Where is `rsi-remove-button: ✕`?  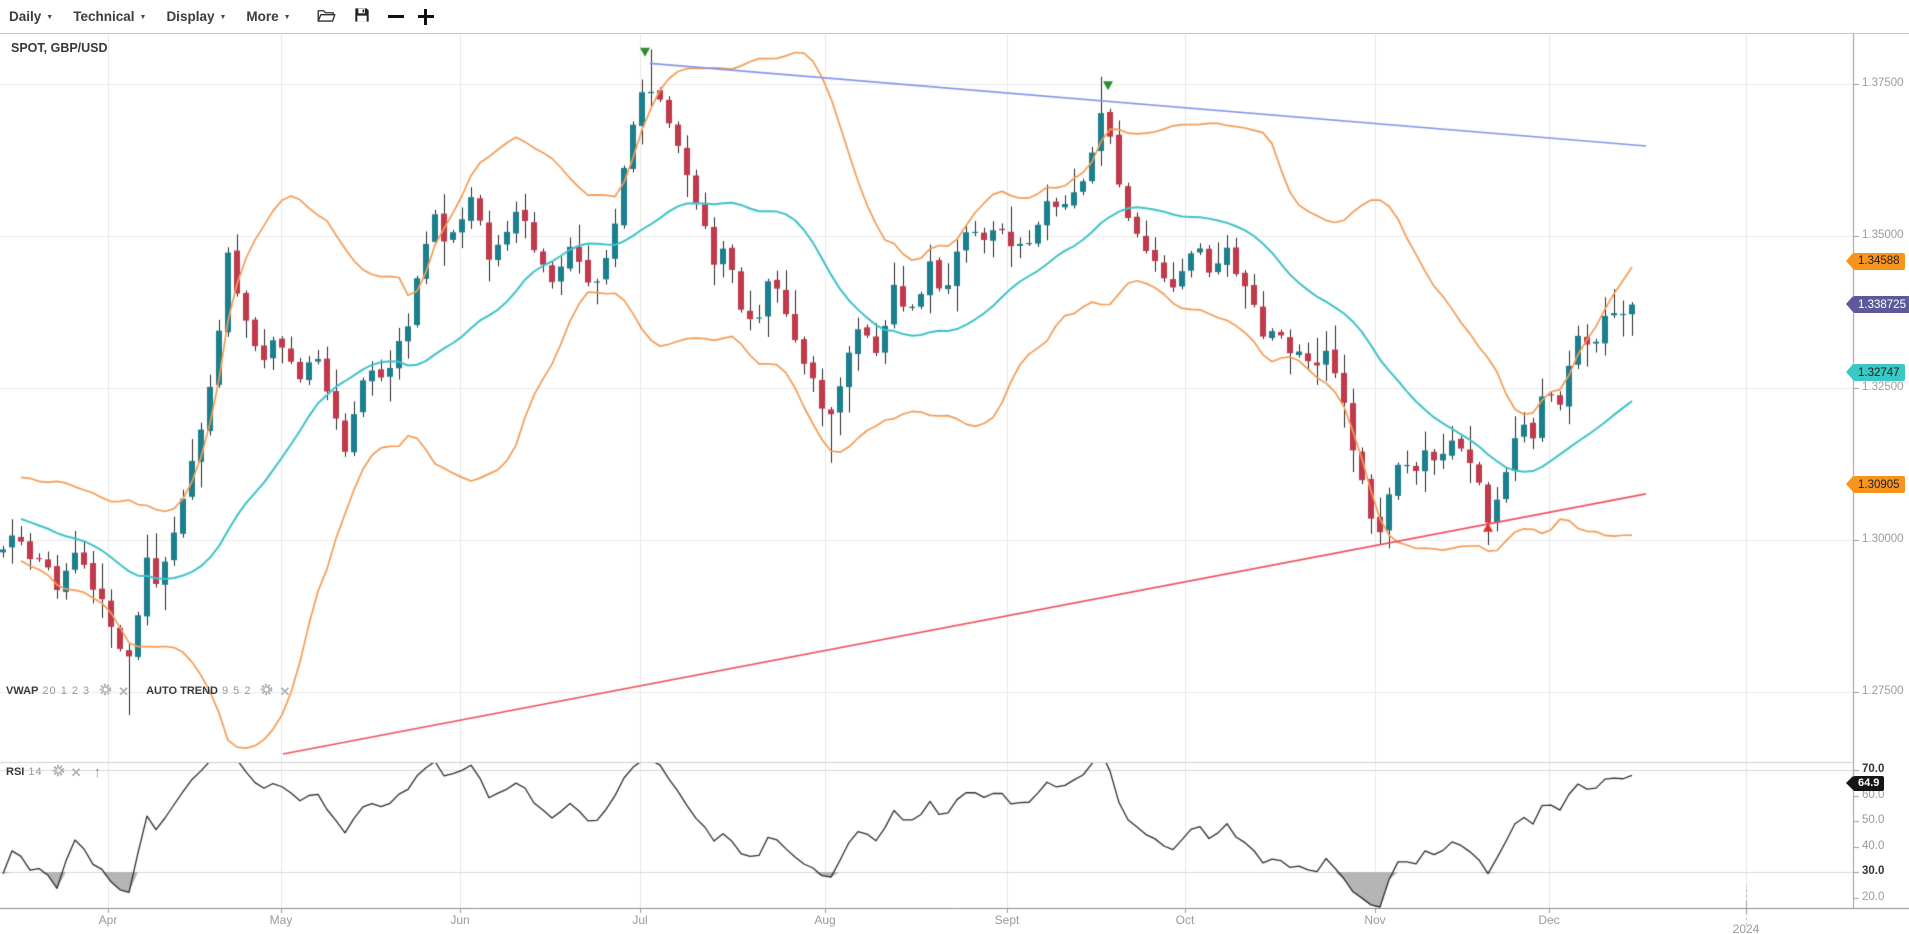 rsi-remove-button: ✕ is located at coordinates (76, 772).